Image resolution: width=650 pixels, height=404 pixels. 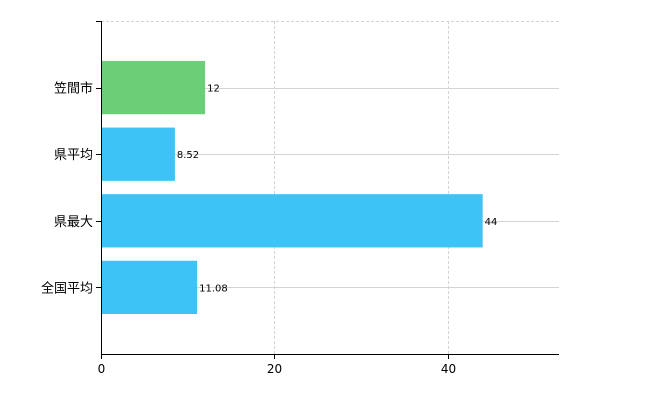 What do you see at coordinates (213, 89) in the screenshot?
I see `data-label: 12` at bounding box center [213, 89].